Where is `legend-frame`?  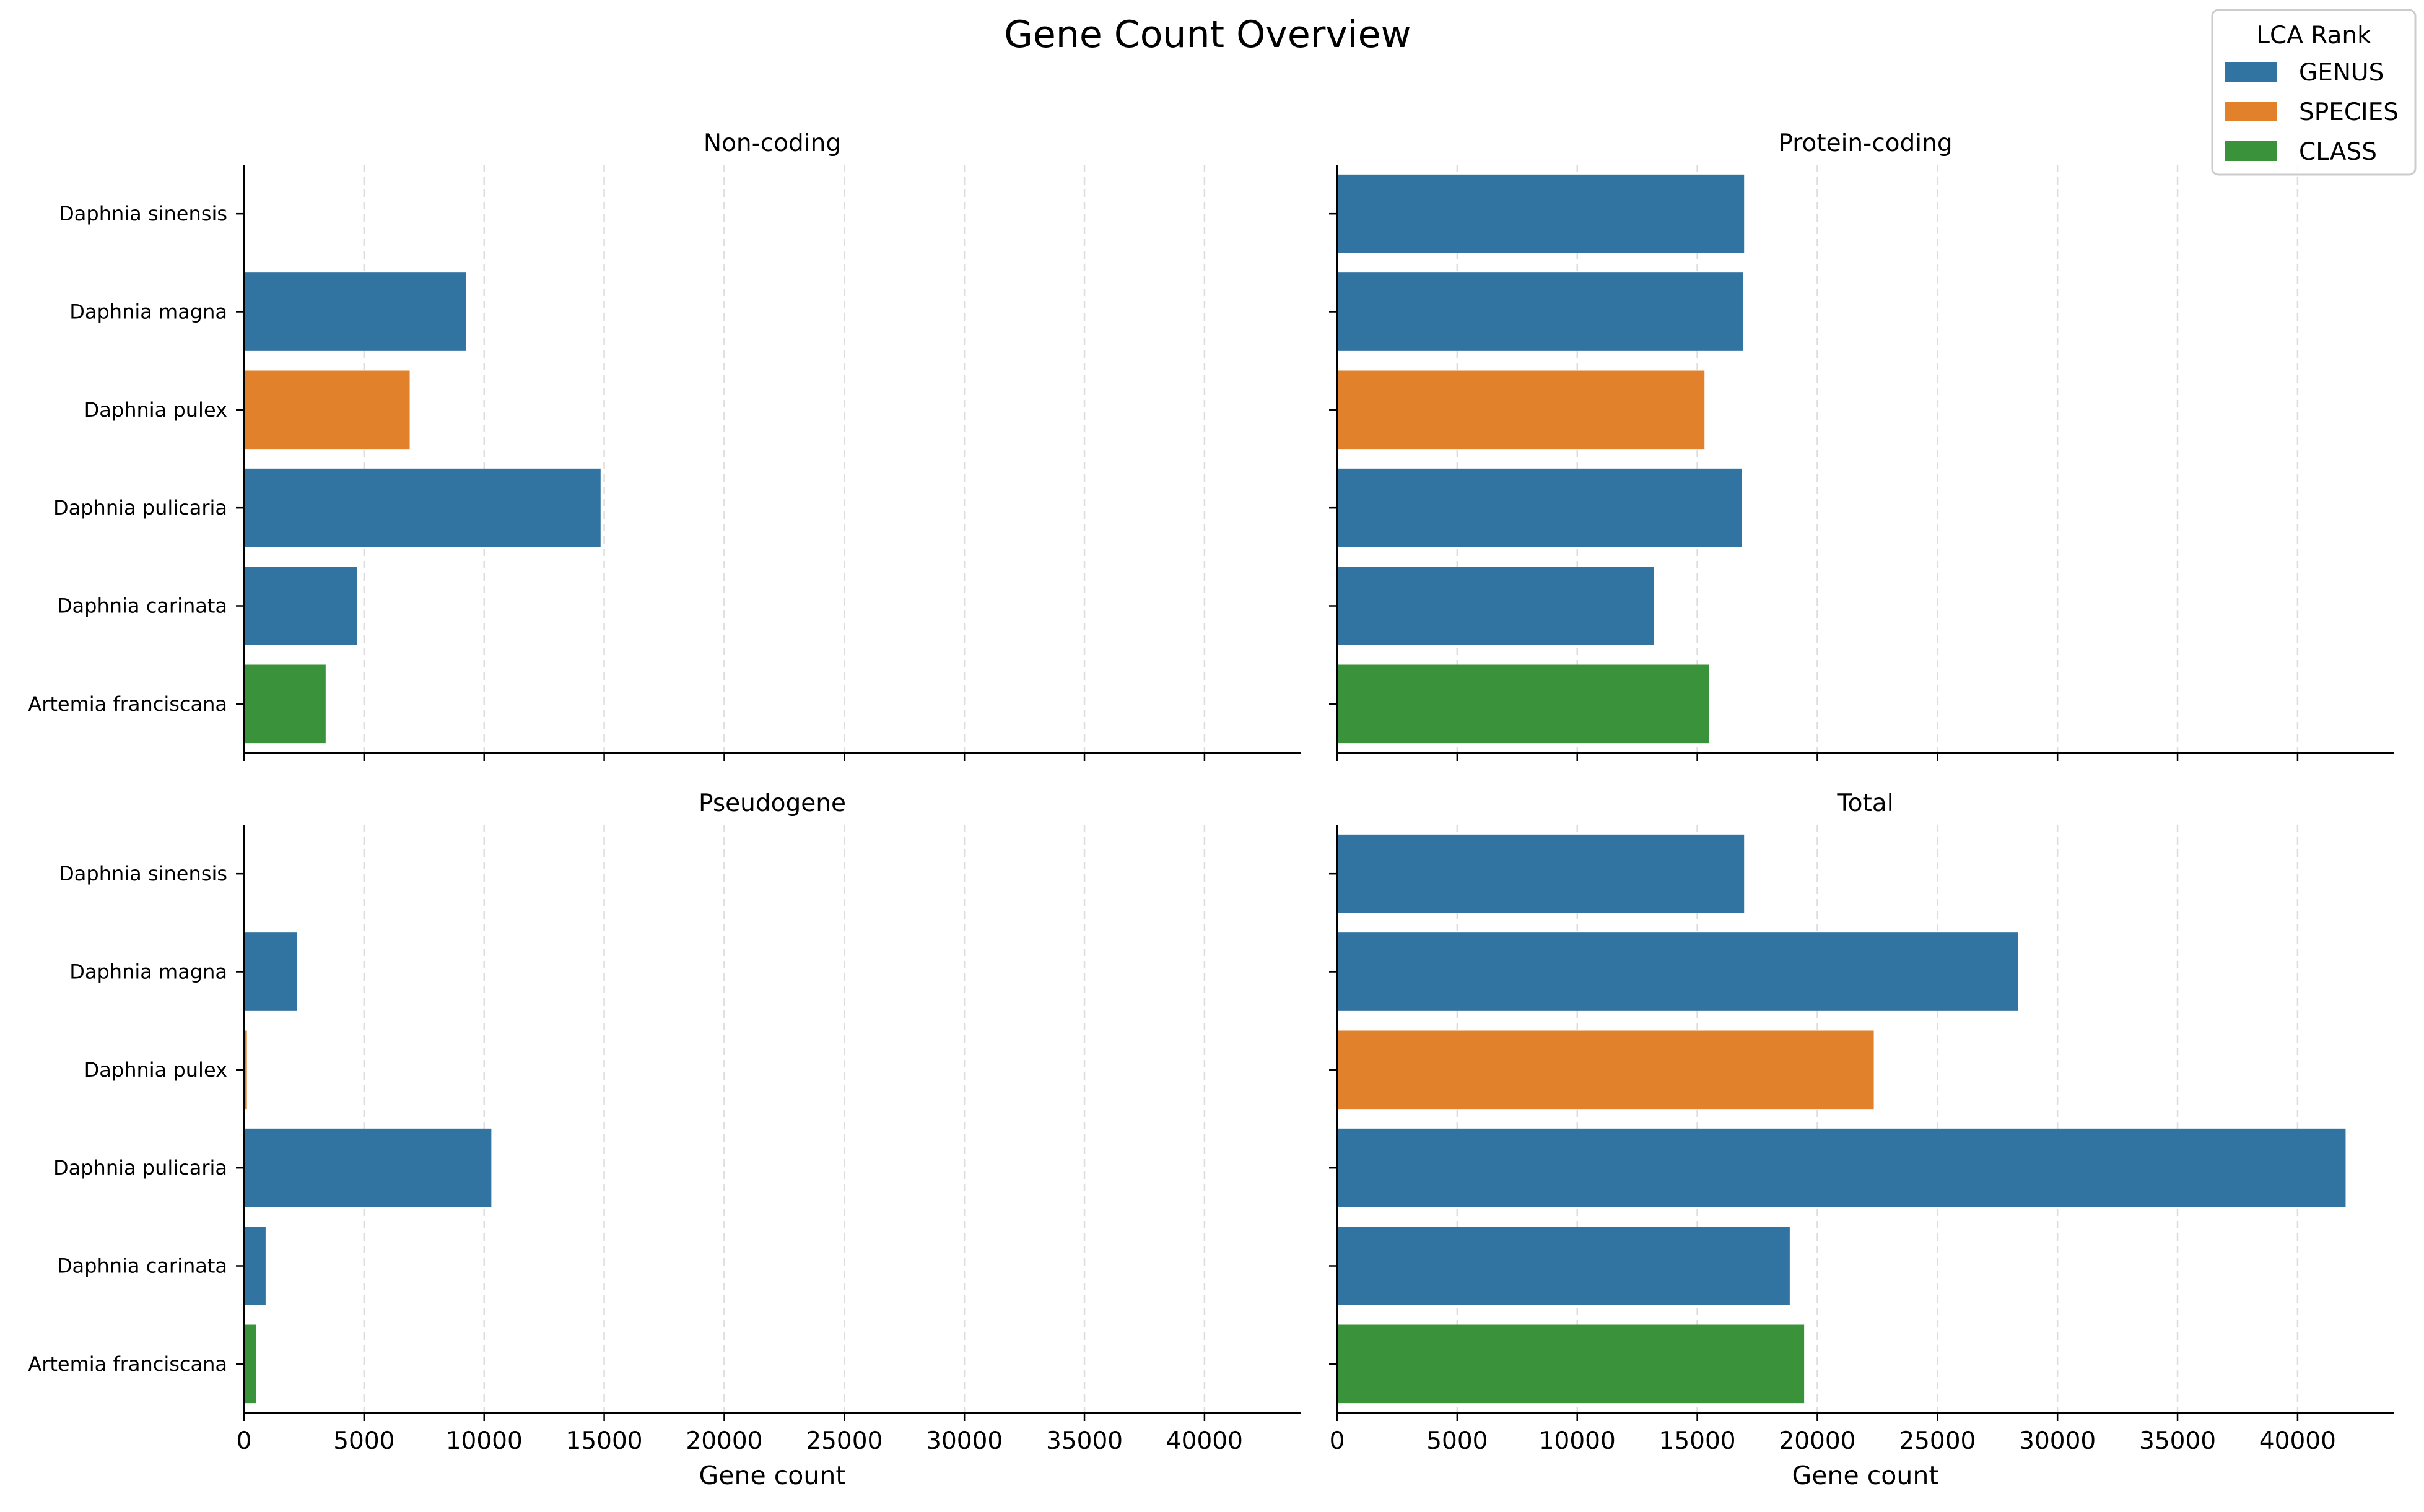 legend-frame is located at coordinates (2314, 92).